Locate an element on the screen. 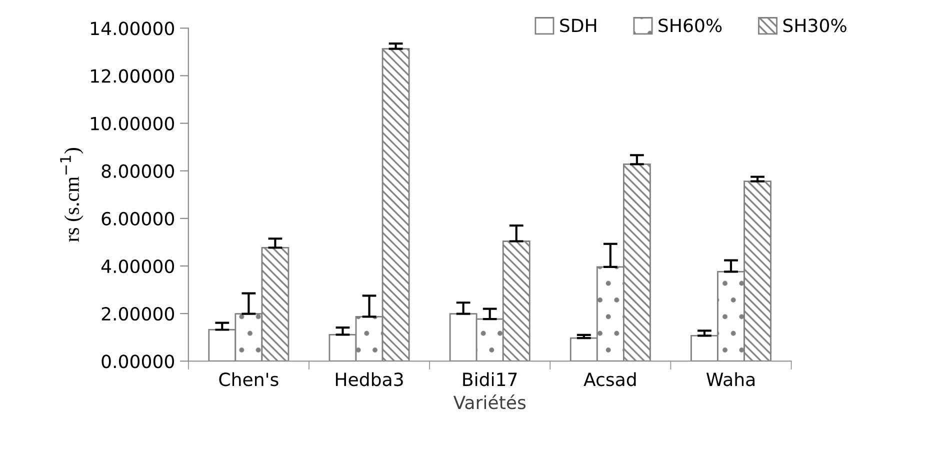 The height and width of the screenshot is (469, 942). legend-label: SH60% is located at coordinates (690, 25).